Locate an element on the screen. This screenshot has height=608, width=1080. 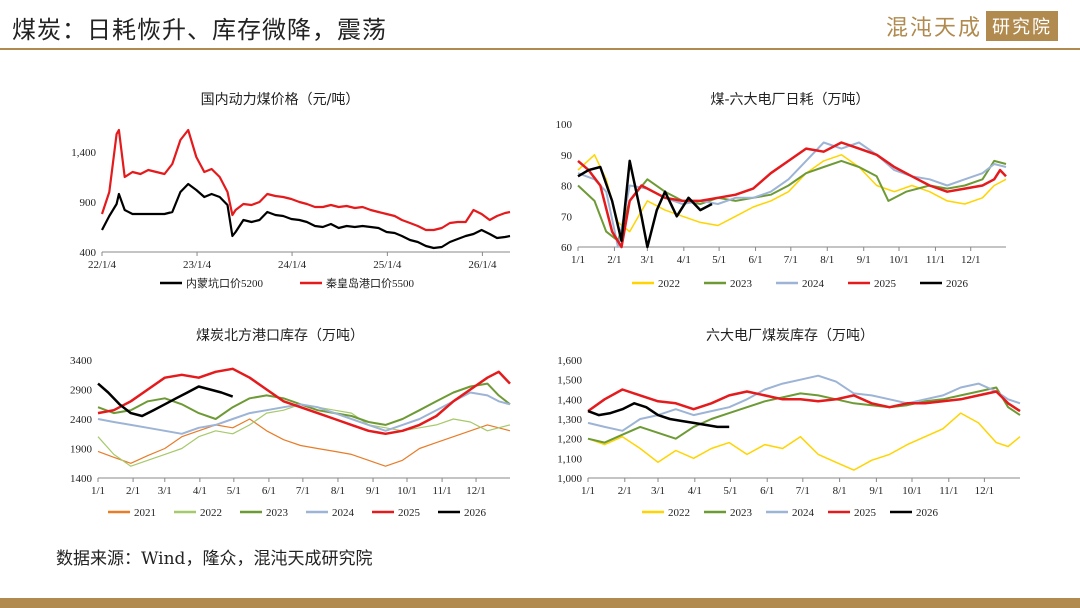
legend-label: 2021 is located at coordinates (145, 513).